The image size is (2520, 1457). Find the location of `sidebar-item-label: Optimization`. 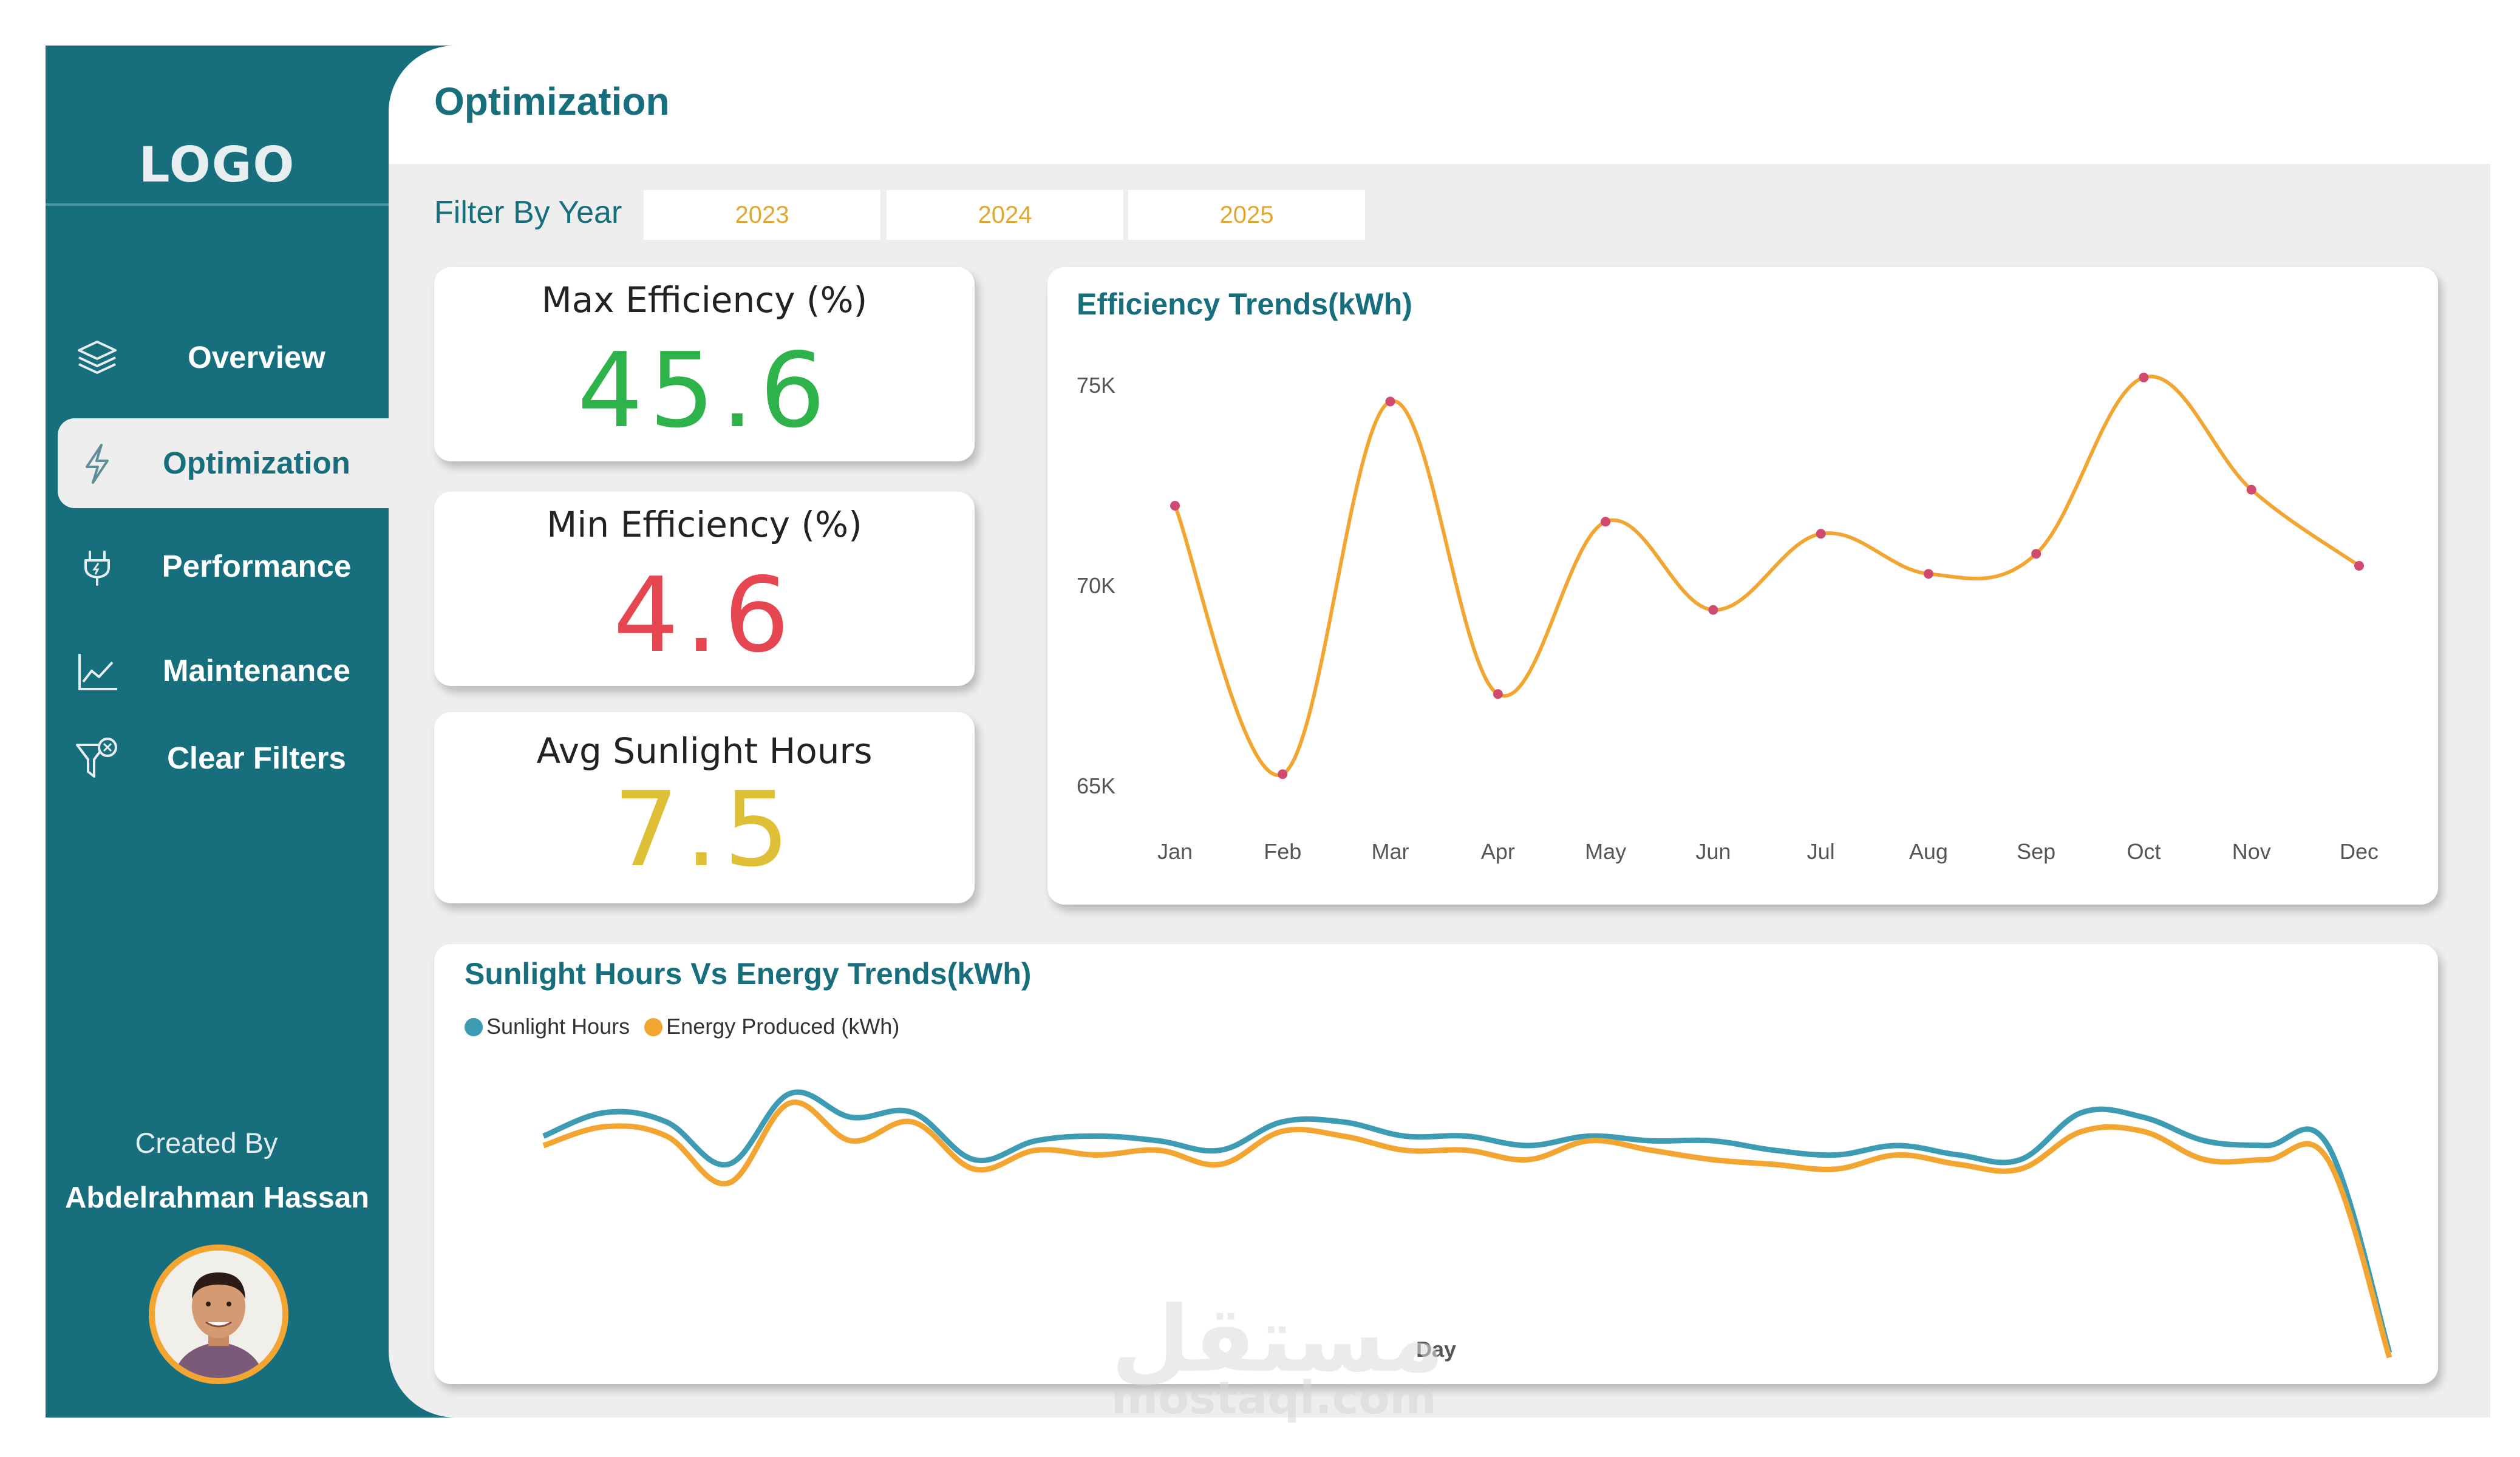

sidebar-item-label: Optimization is located at coordinates (256, 463).